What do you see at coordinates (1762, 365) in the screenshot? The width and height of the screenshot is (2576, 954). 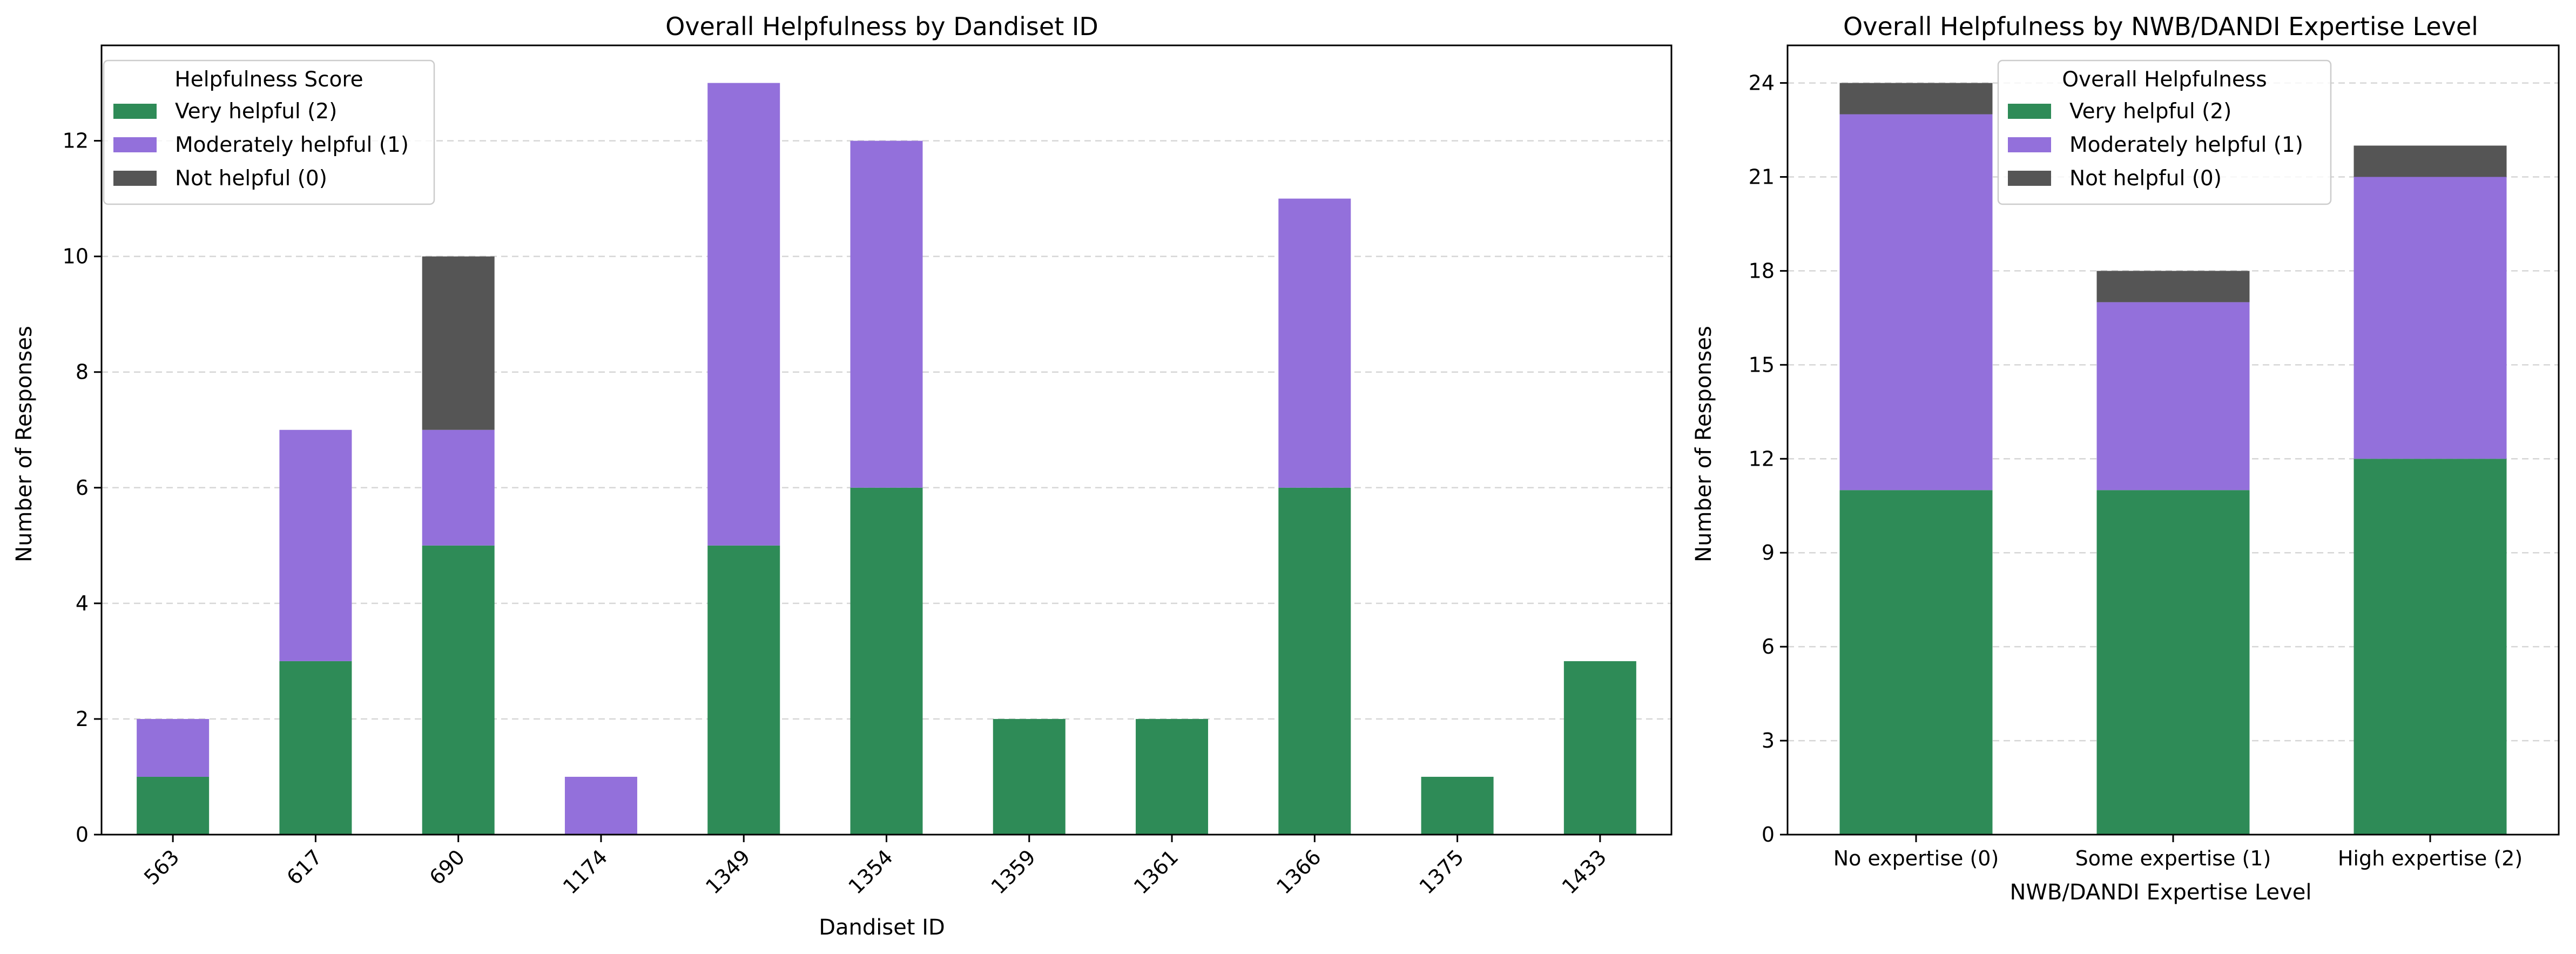 I see `y-tick-label: 15` at bounding box center [1762, 365].